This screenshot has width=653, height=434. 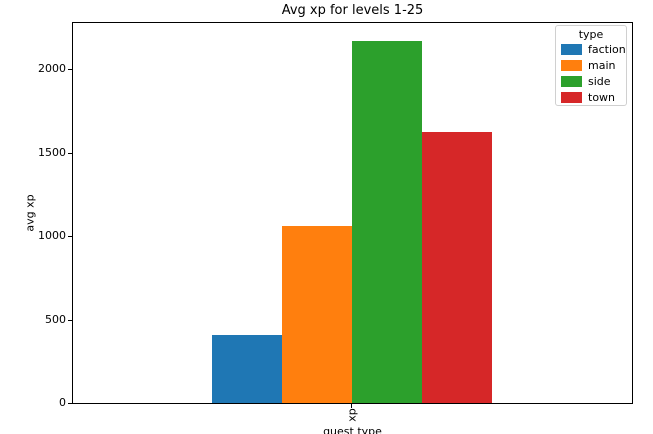 I want to click on y-tick-label: 1000, so click(x=52, y=236).